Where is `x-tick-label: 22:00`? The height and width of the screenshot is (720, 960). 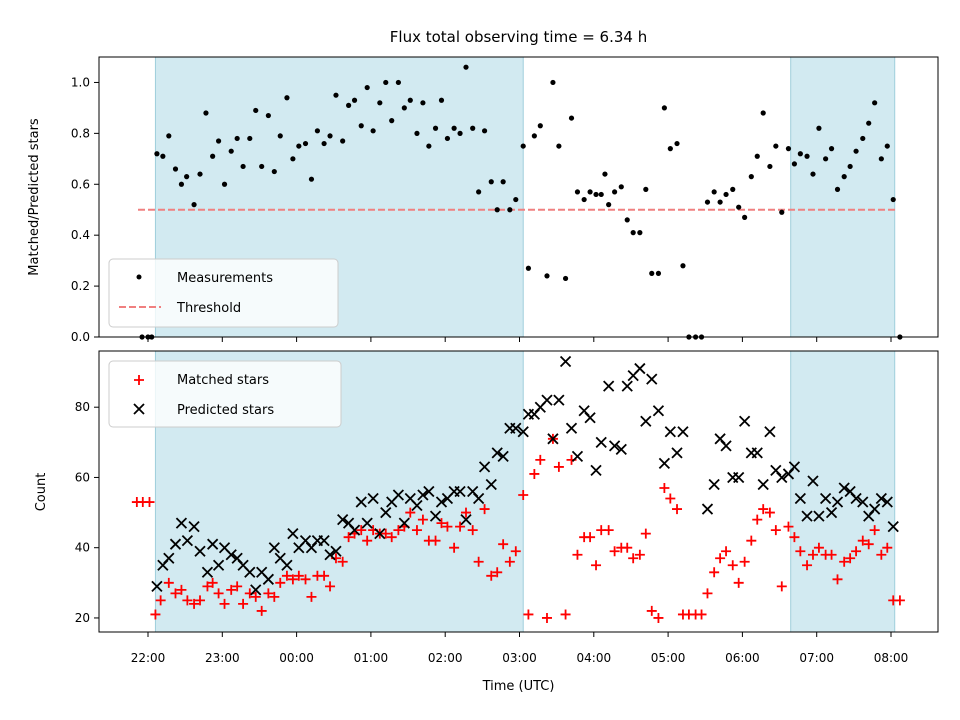 x-tick-label: 22:00 is located at coordinates (148, 658).